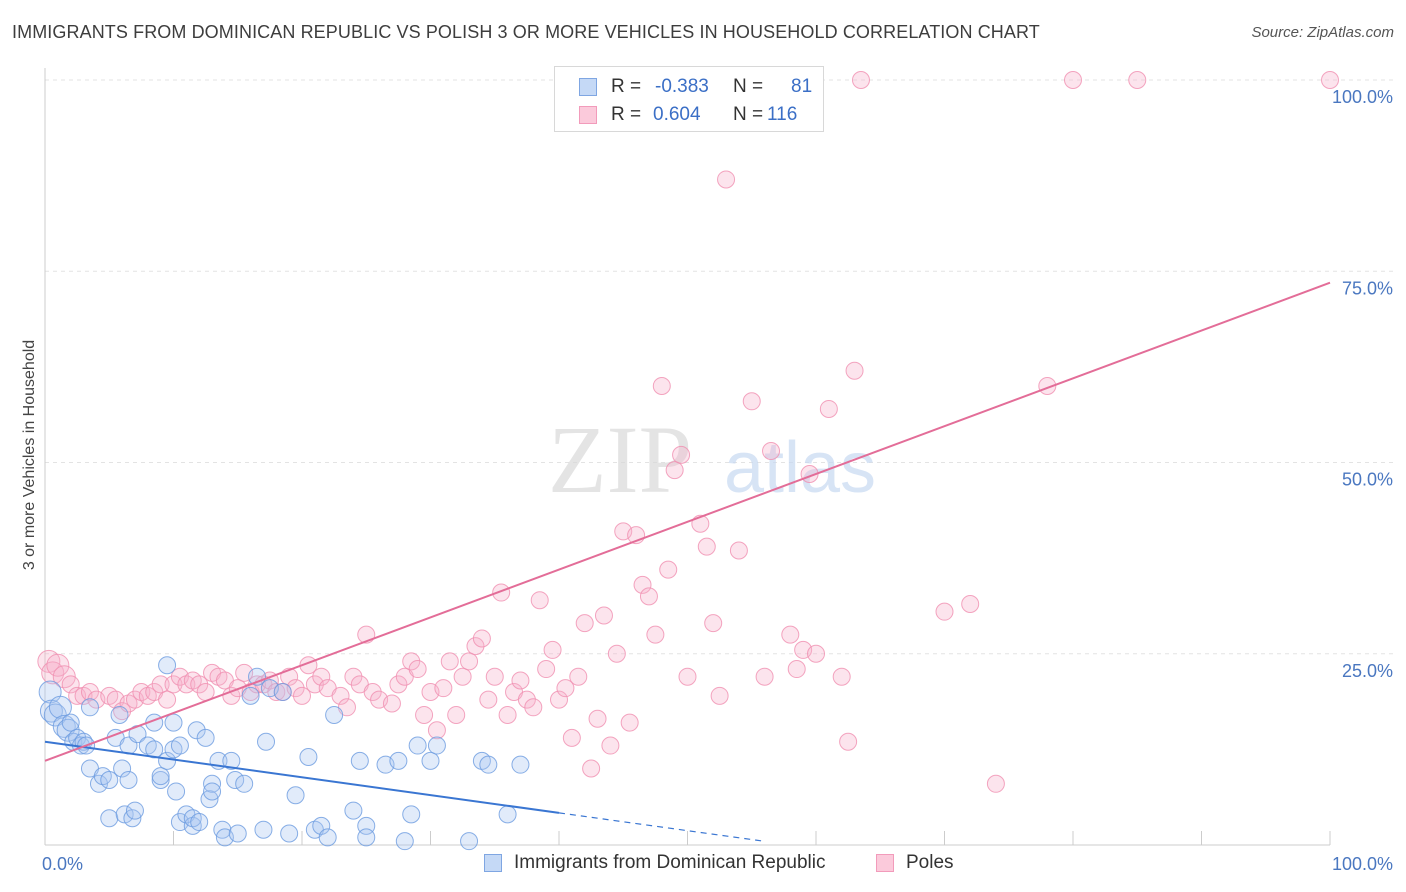  I want to click on watermark-atlas: atlas, so click(800, 468).